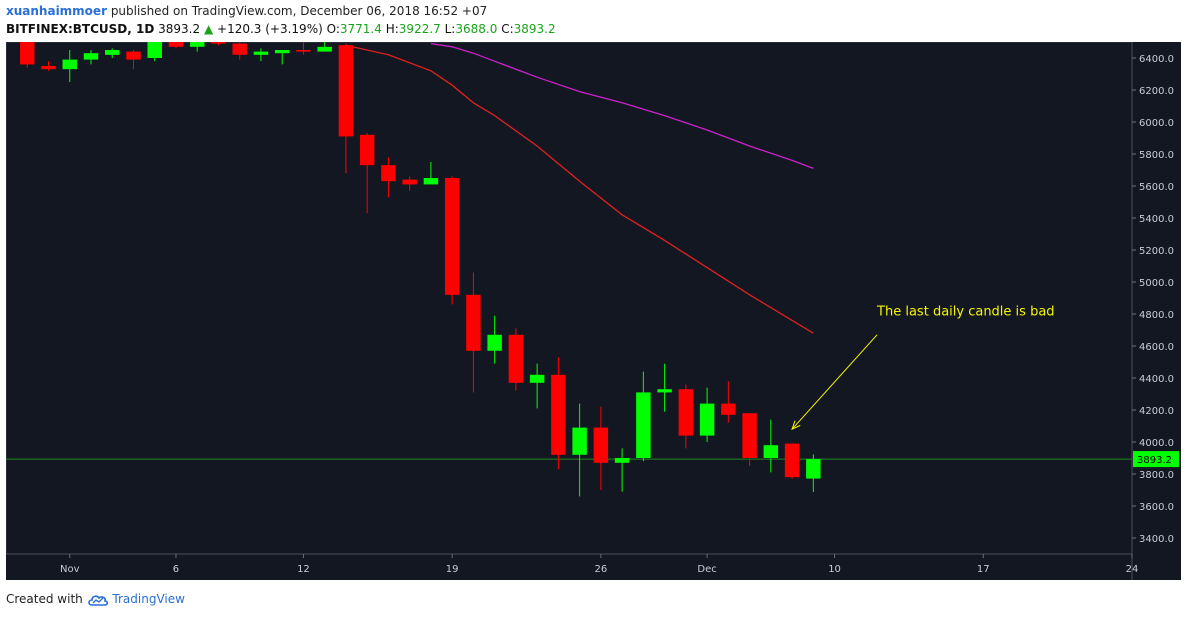 The image size is (1187, 617). Describe the element at coordinates (796, 425) in the screenshot. I see `annotation-arrowhead-icon` at that location.